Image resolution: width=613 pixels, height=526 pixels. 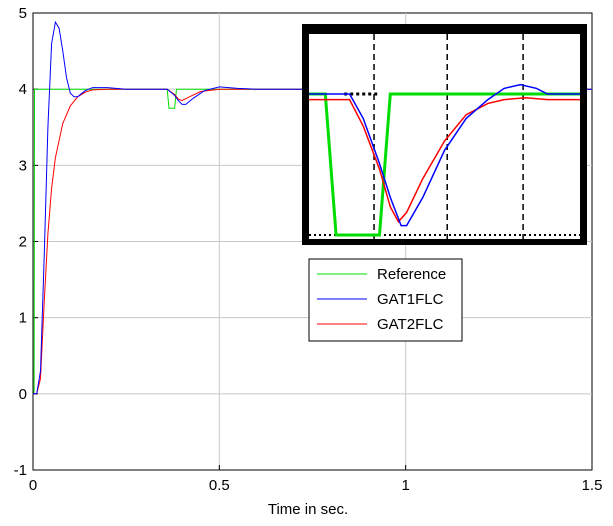 What do you see at coordinates (410, 299) in the screenshot?
I see `legend-label: GAT1FLC` at bounding box center [410, 299].